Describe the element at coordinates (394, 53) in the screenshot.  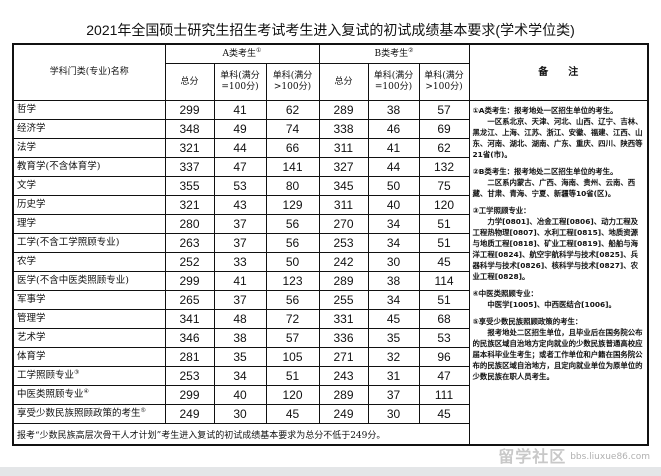
I see `group-b-header: B类考生②` at that location.